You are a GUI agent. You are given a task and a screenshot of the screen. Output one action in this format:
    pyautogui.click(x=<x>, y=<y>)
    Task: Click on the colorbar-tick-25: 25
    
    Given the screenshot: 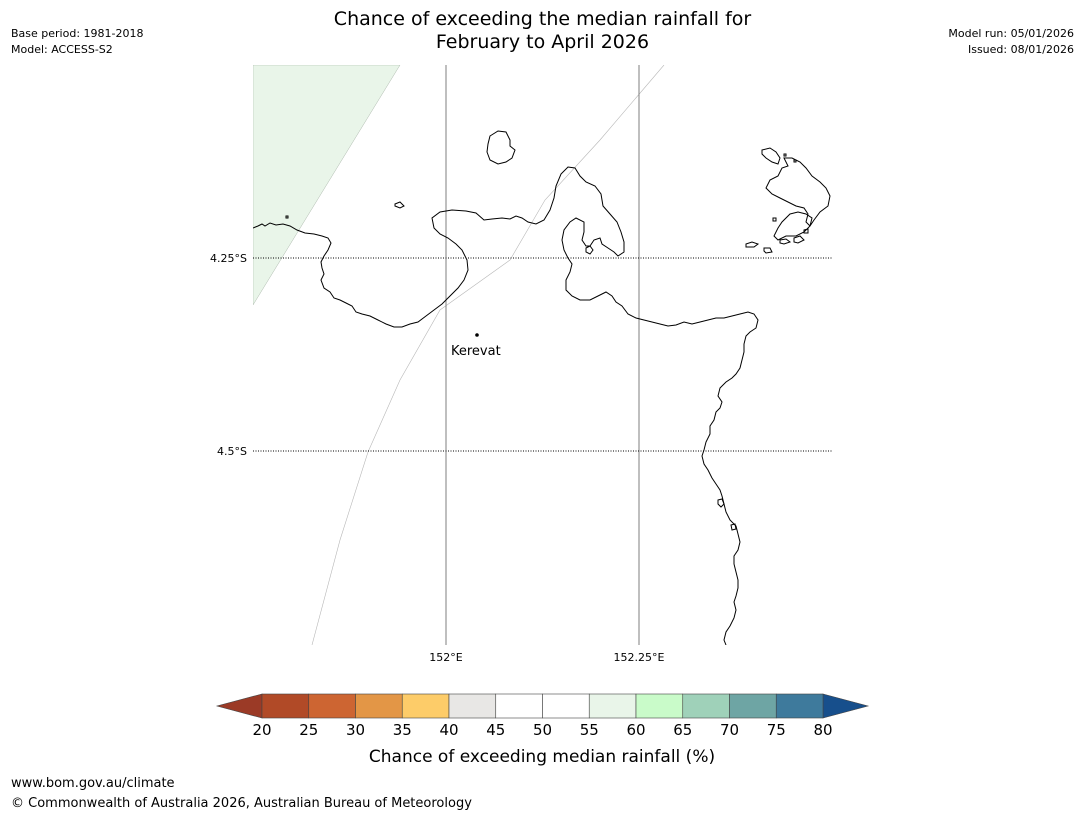 What is the action you would take?
    pyautogui.click(x=308, y=730)
    